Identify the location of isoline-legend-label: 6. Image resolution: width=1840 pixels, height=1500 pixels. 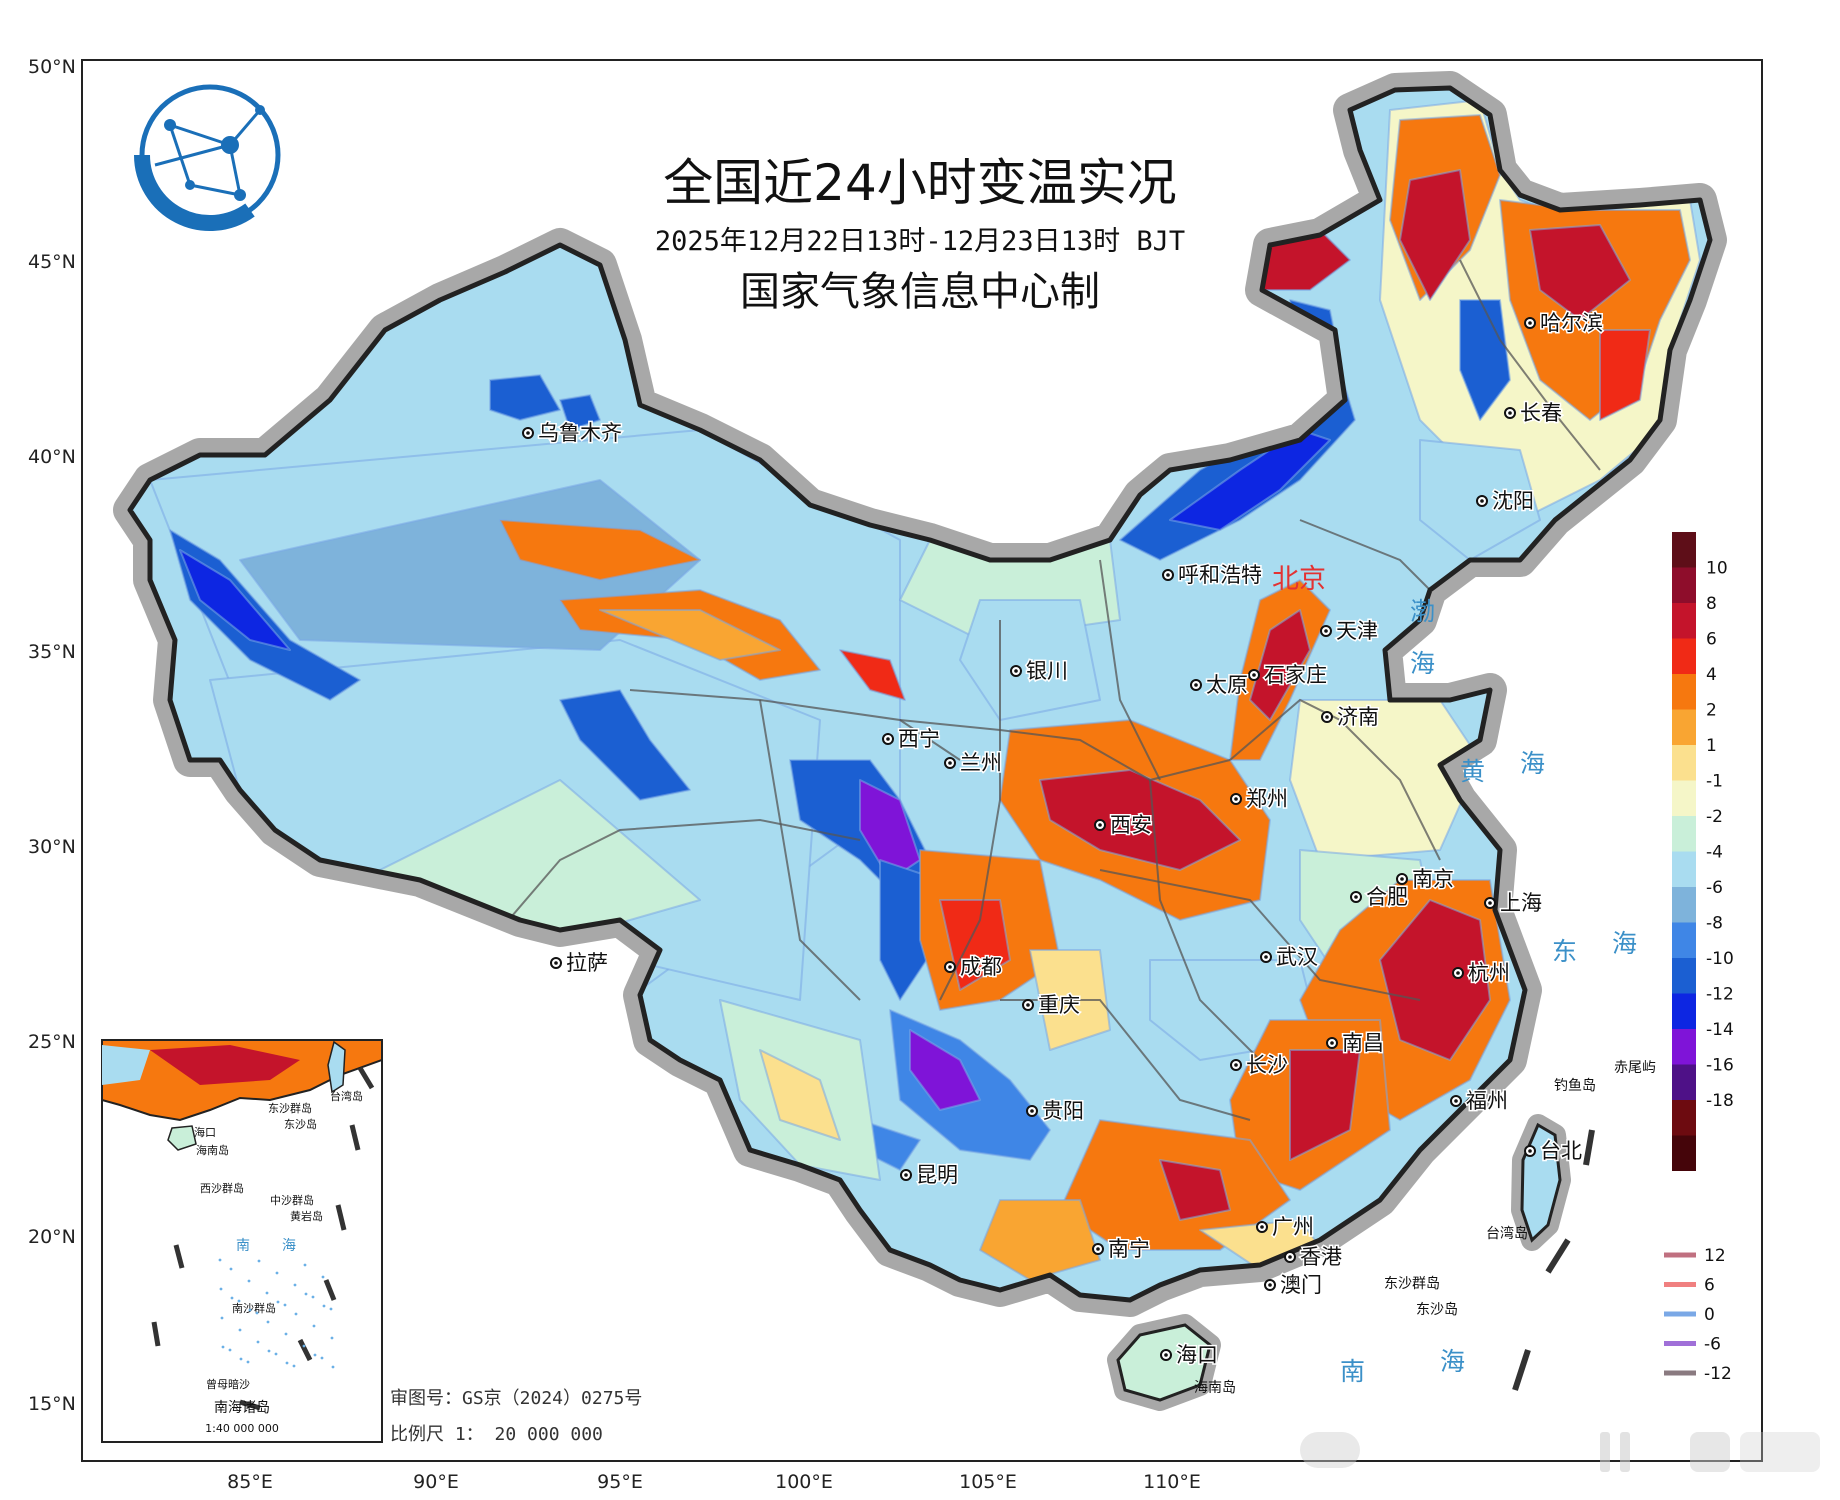
(1709, 1286).